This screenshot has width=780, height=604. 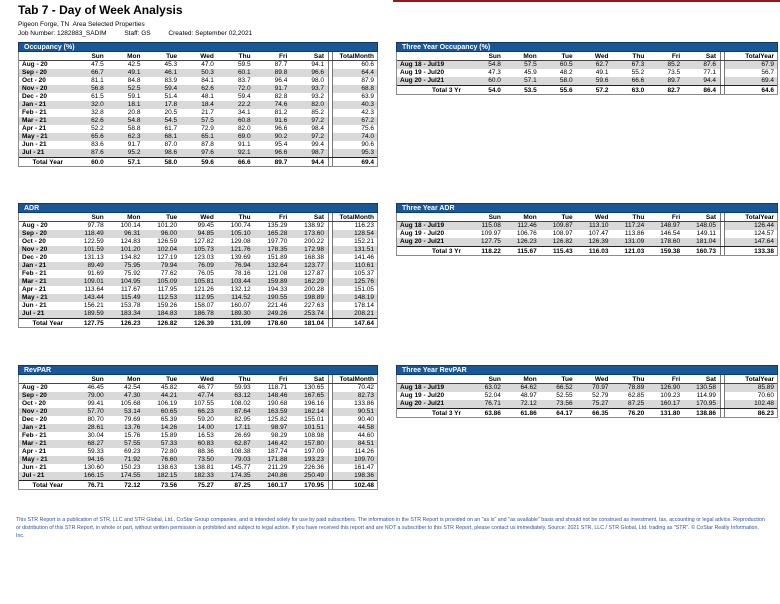 What do you see at coordinates (205, 225) in the screenshot?
I see `value-cell: 99.45` at bounding box center [205, 225].